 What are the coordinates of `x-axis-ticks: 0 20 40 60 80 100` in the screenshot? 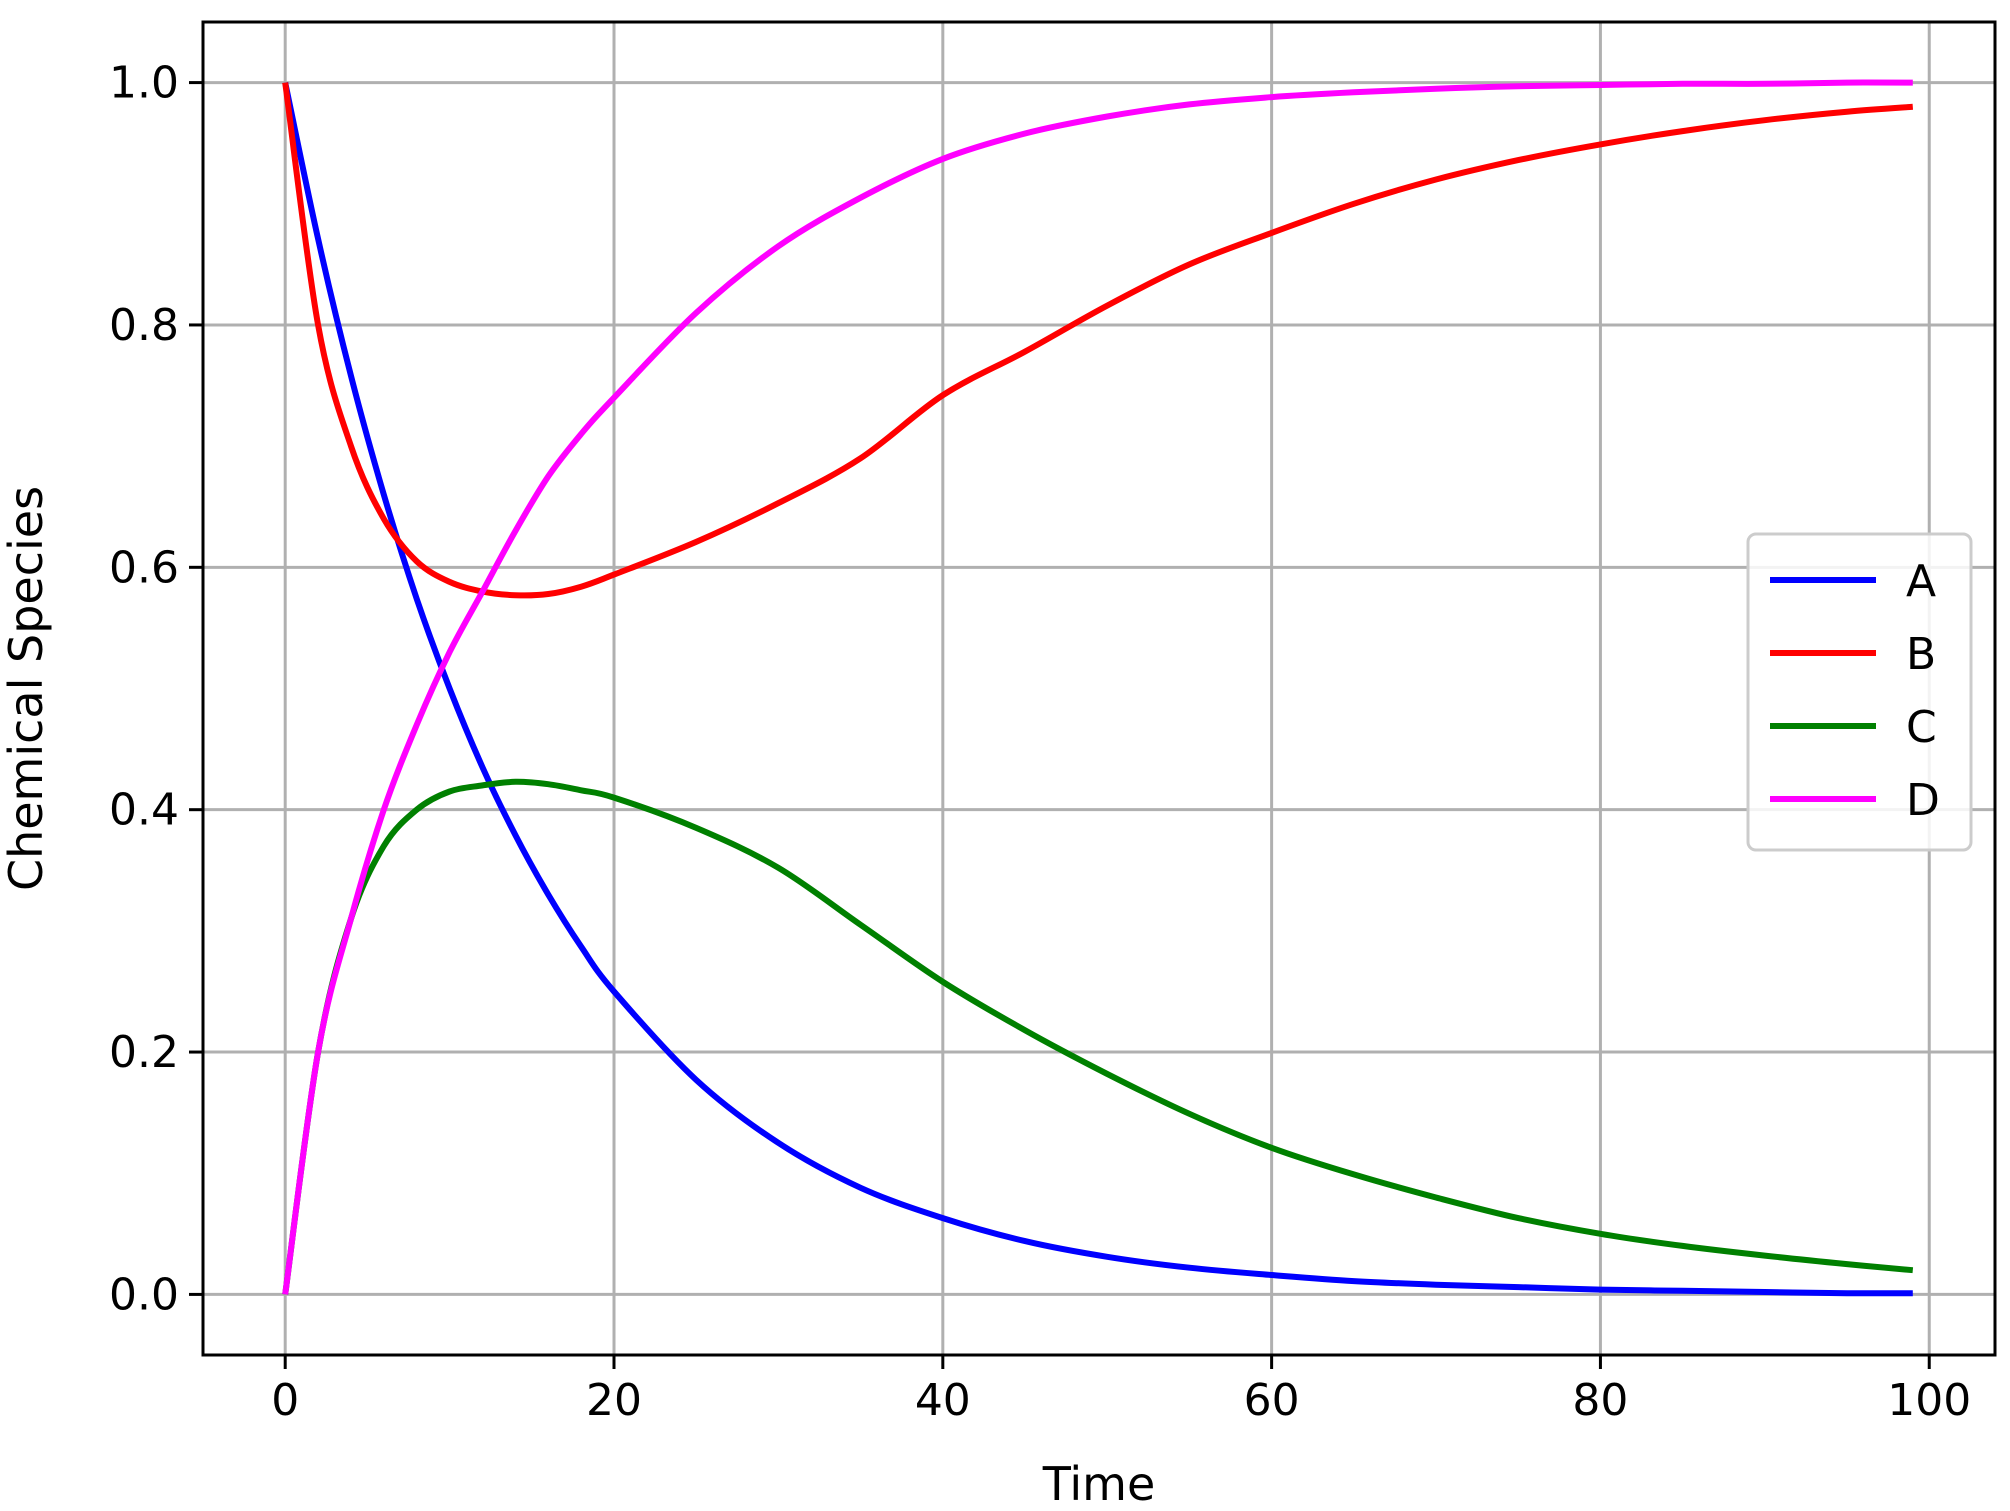 It's located at (1121, 1390).